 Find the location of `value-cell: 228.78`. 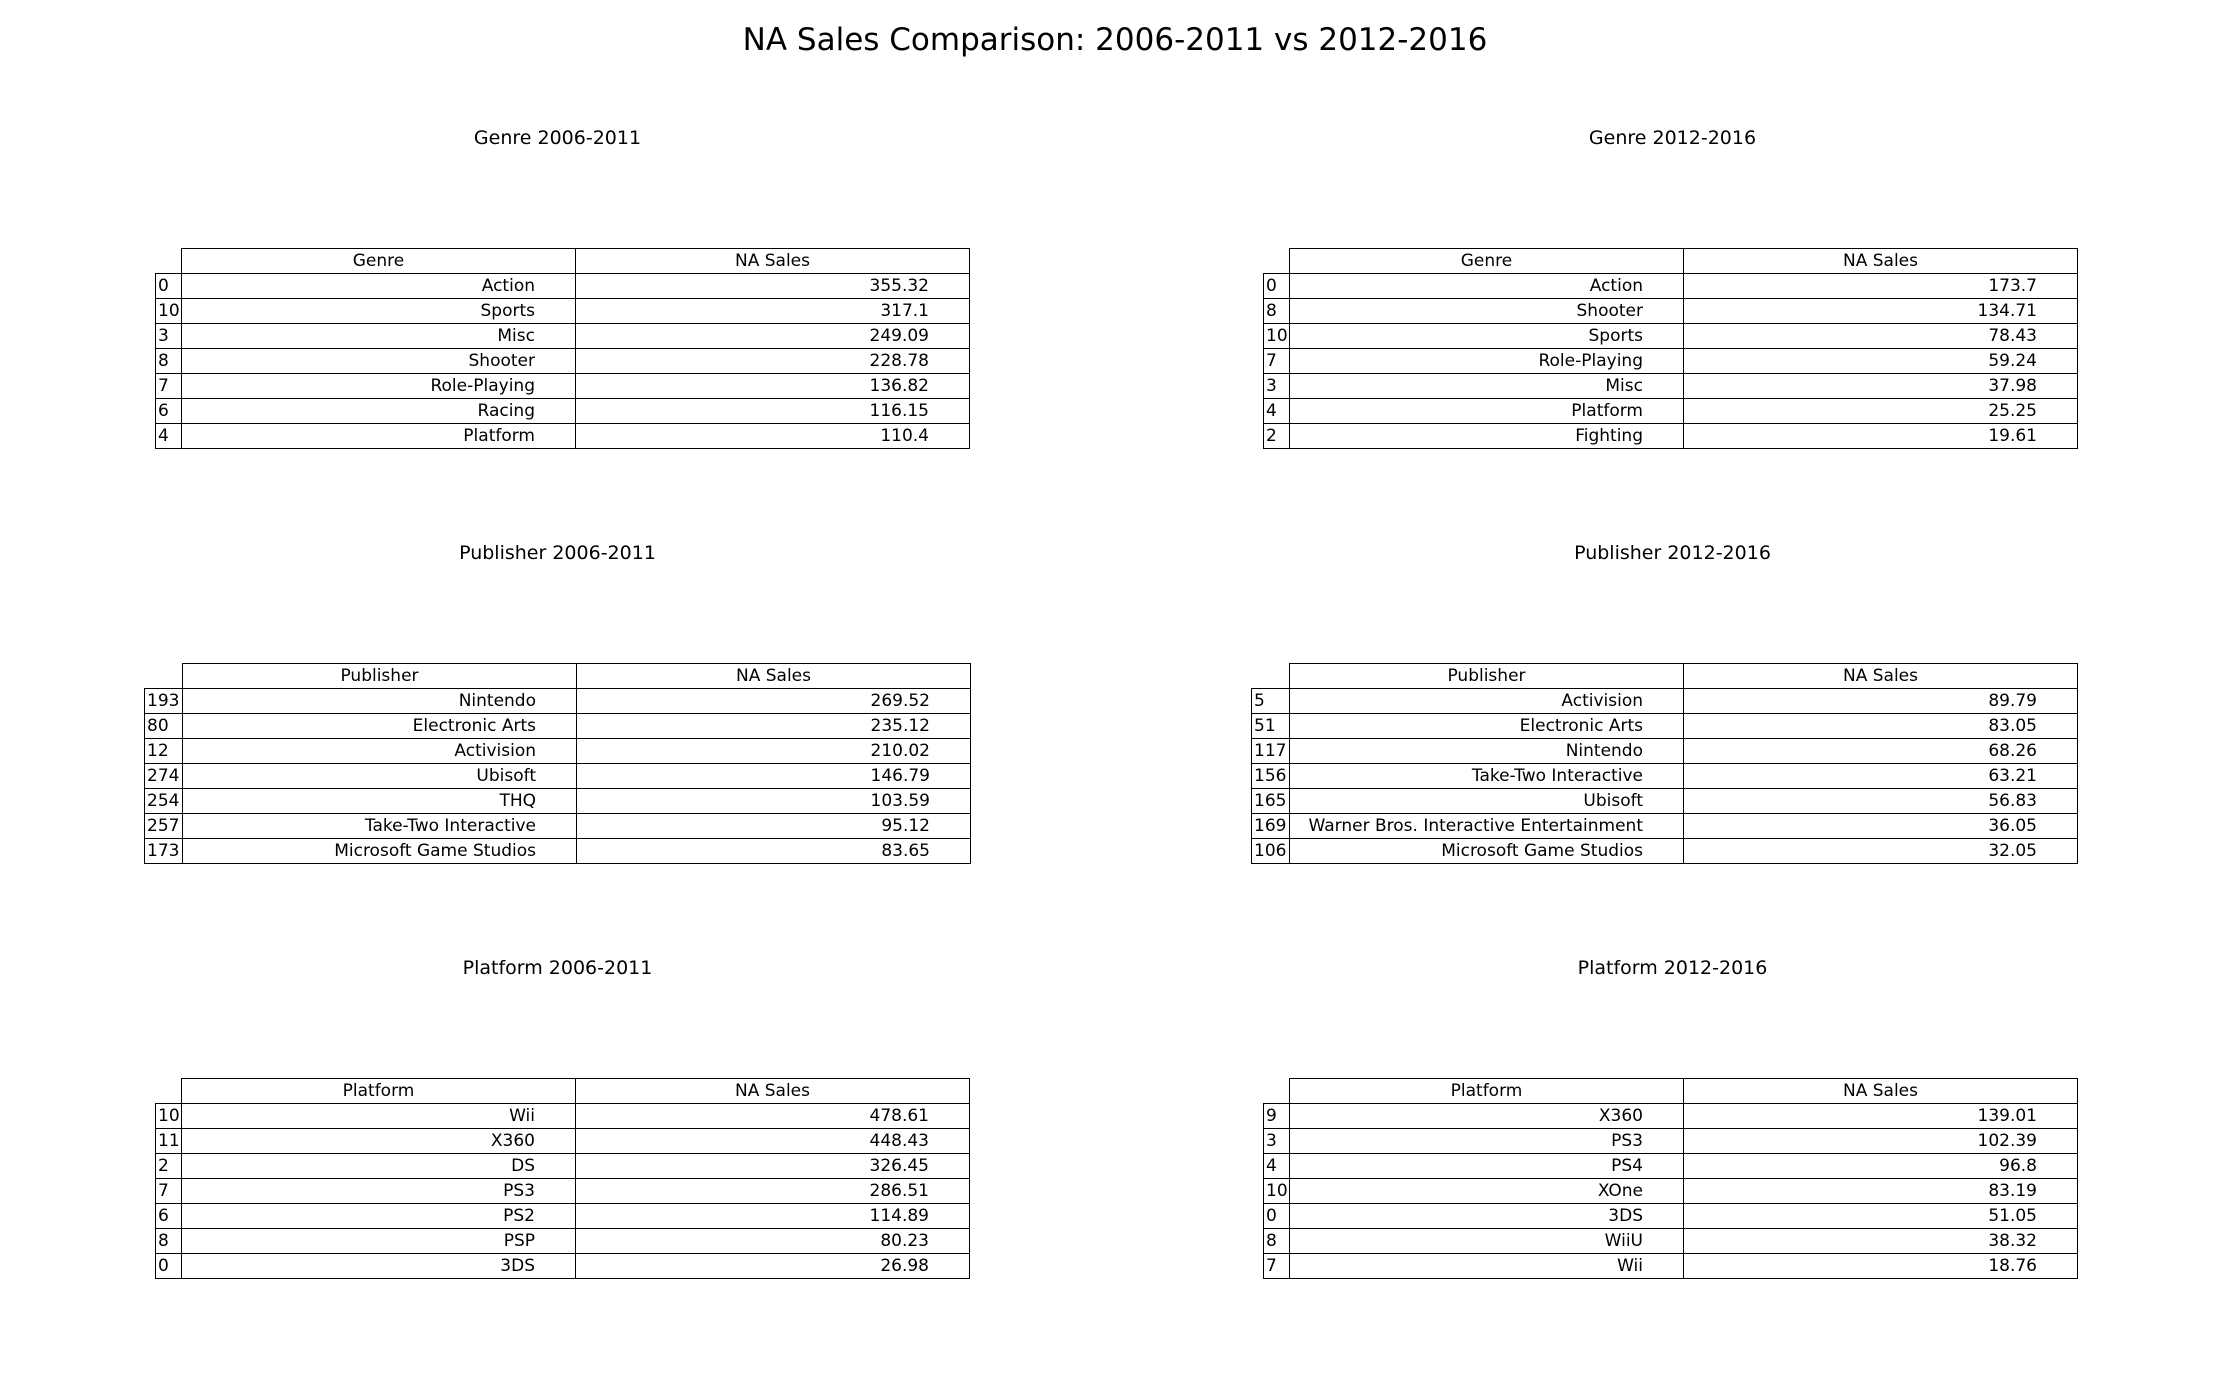

value-cell: 228.78 is located at coordinates (772, 361).